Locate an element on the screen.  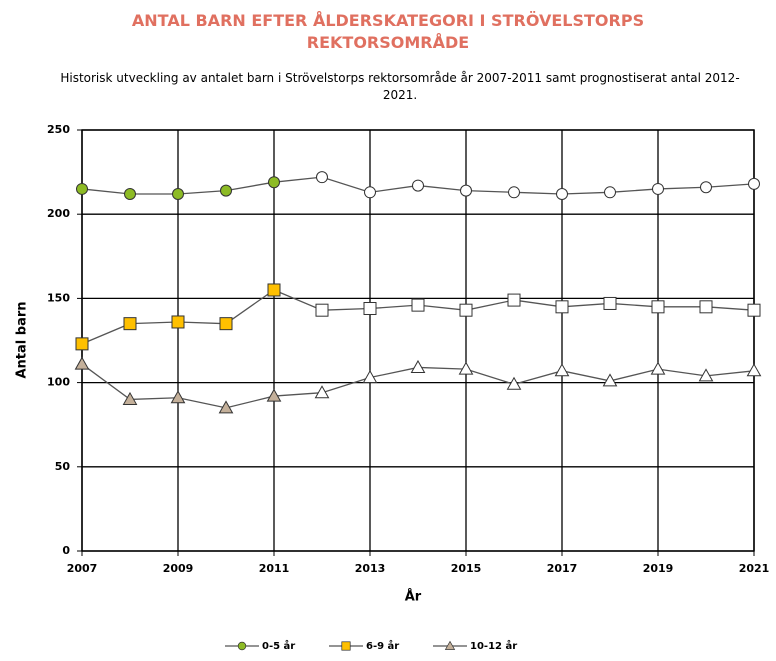
x-tick-label: 2015 is located at coordinates (466, 568).